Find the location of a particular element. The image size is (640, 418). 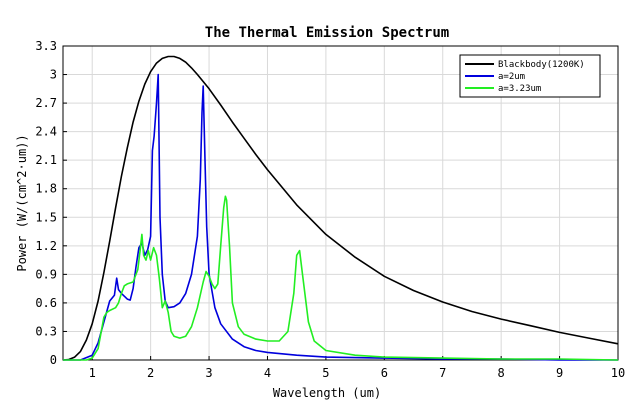

y-tick-label: 1.5 is located at coordinates (46, 217).